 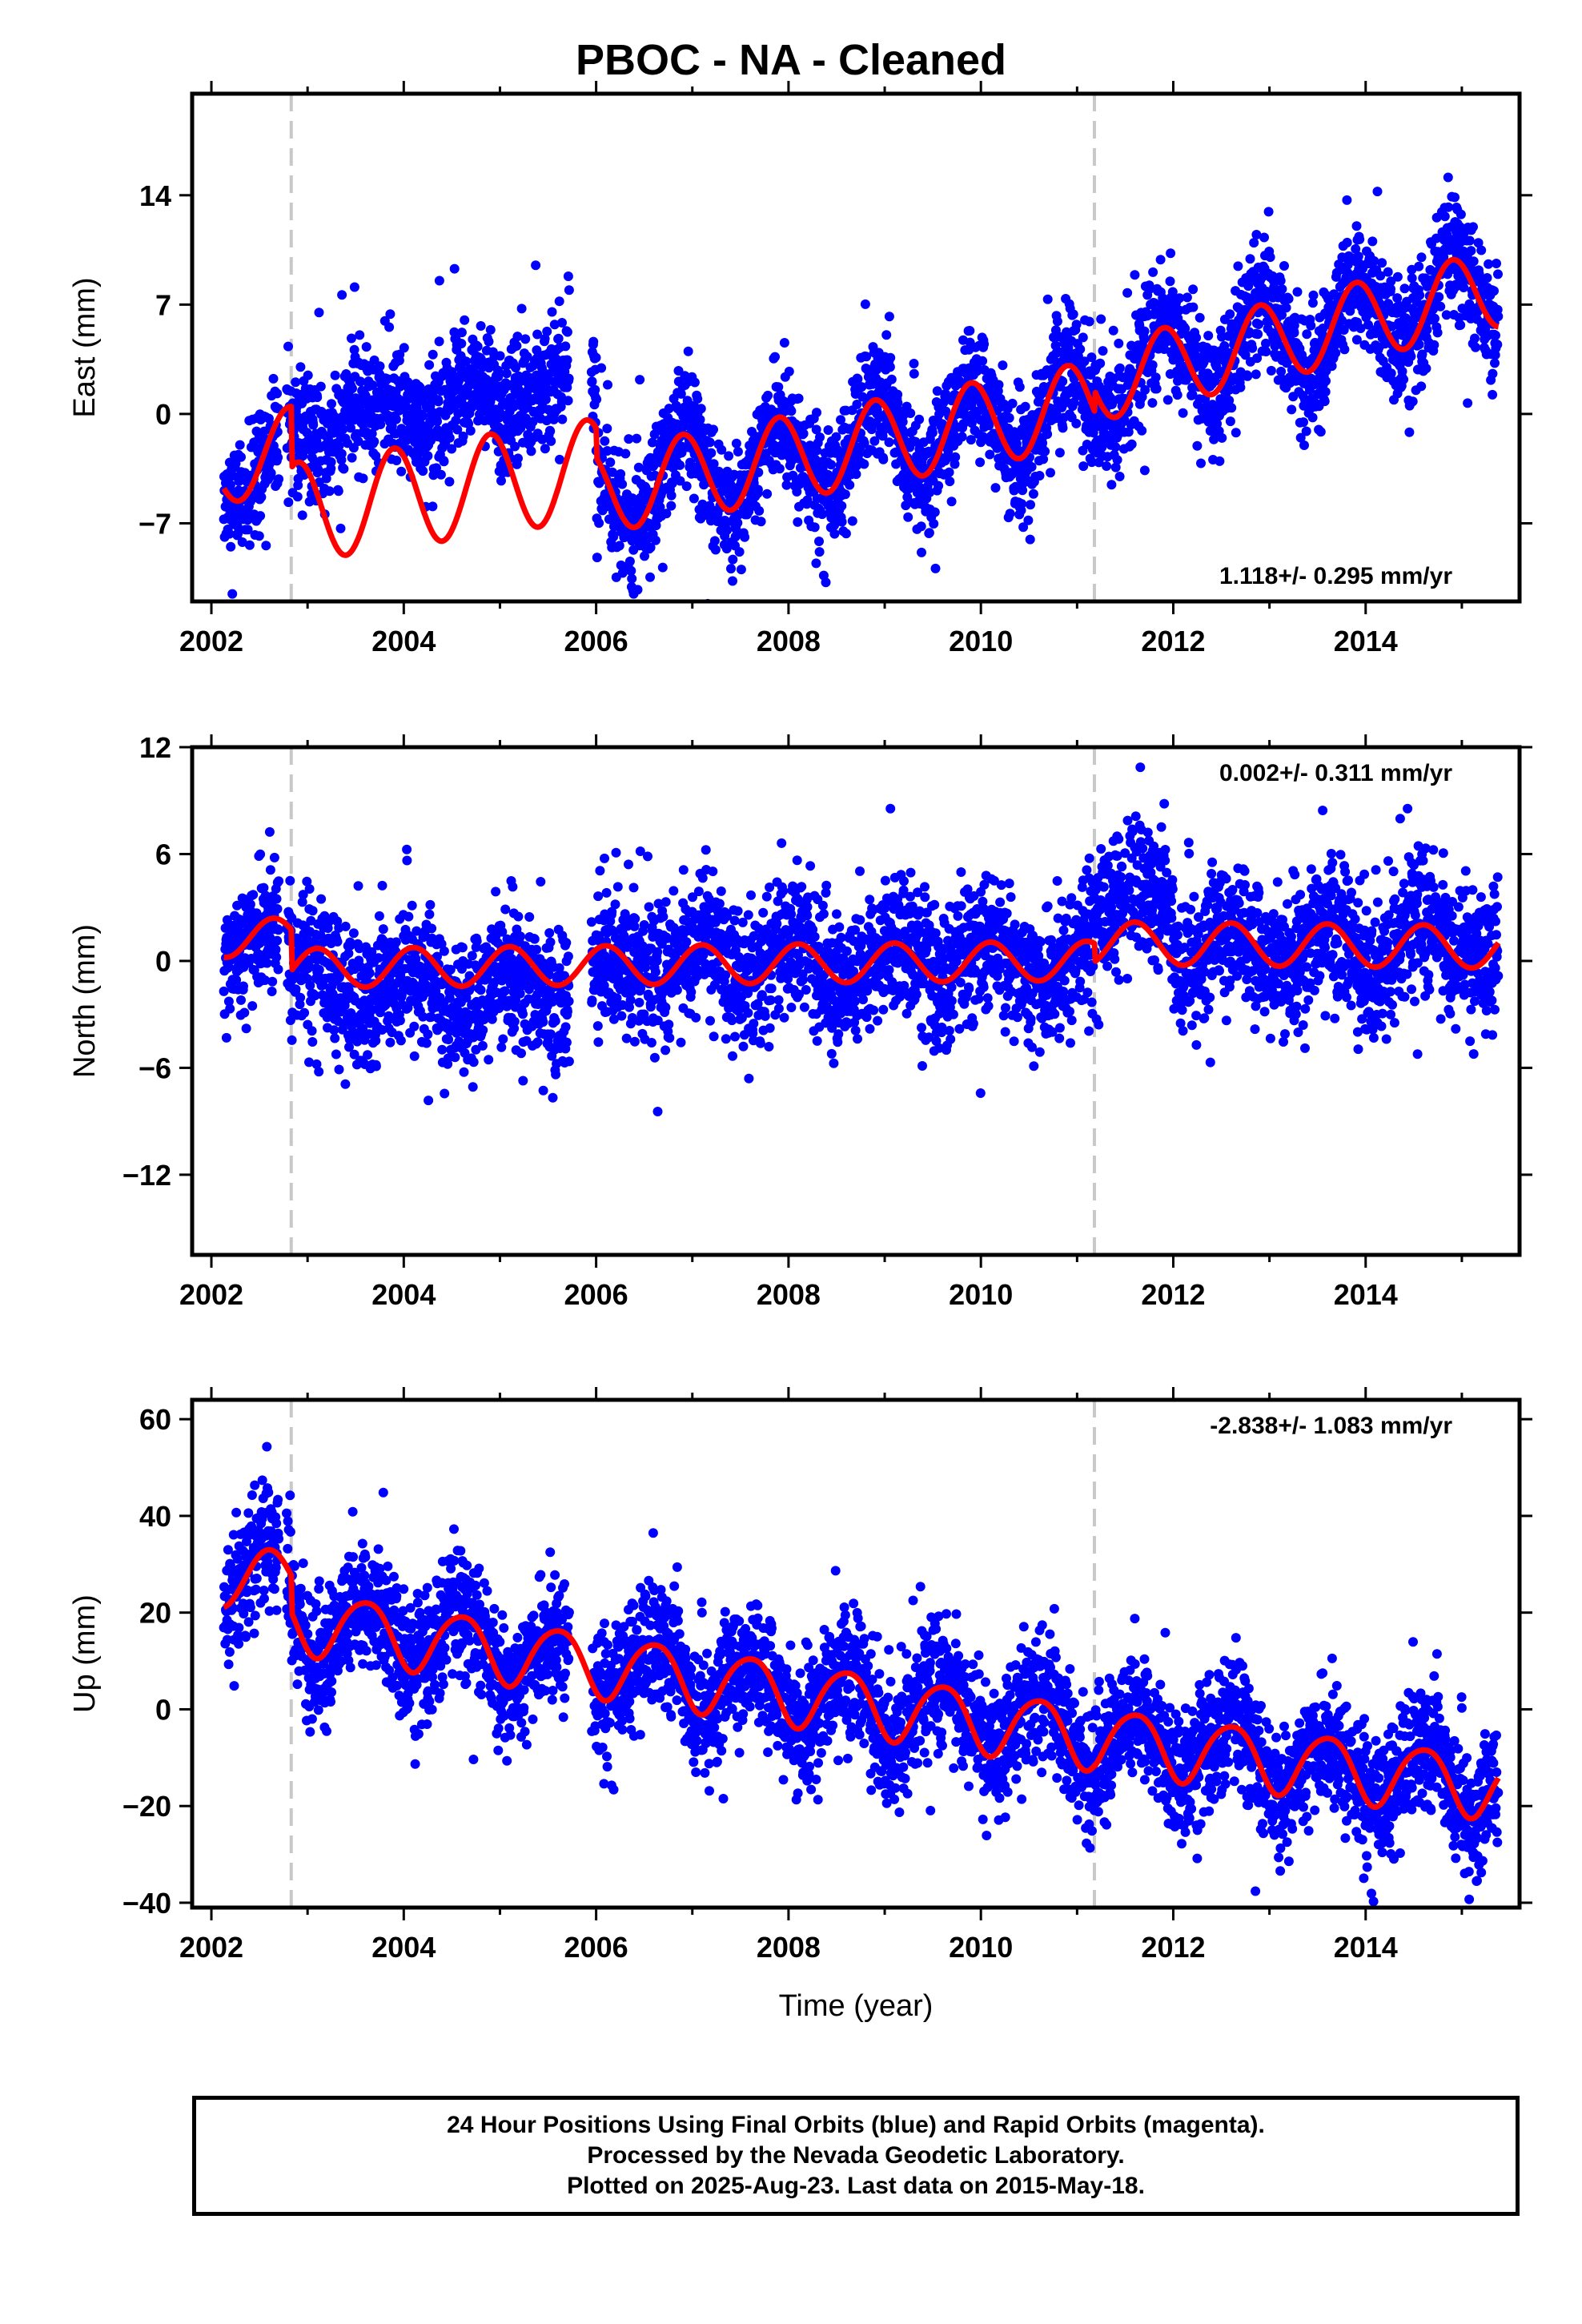 What do you see at coordinates (155, 195) in the screenshot?
I see `y-tick-label: 14` at bounding box center [155, 195].